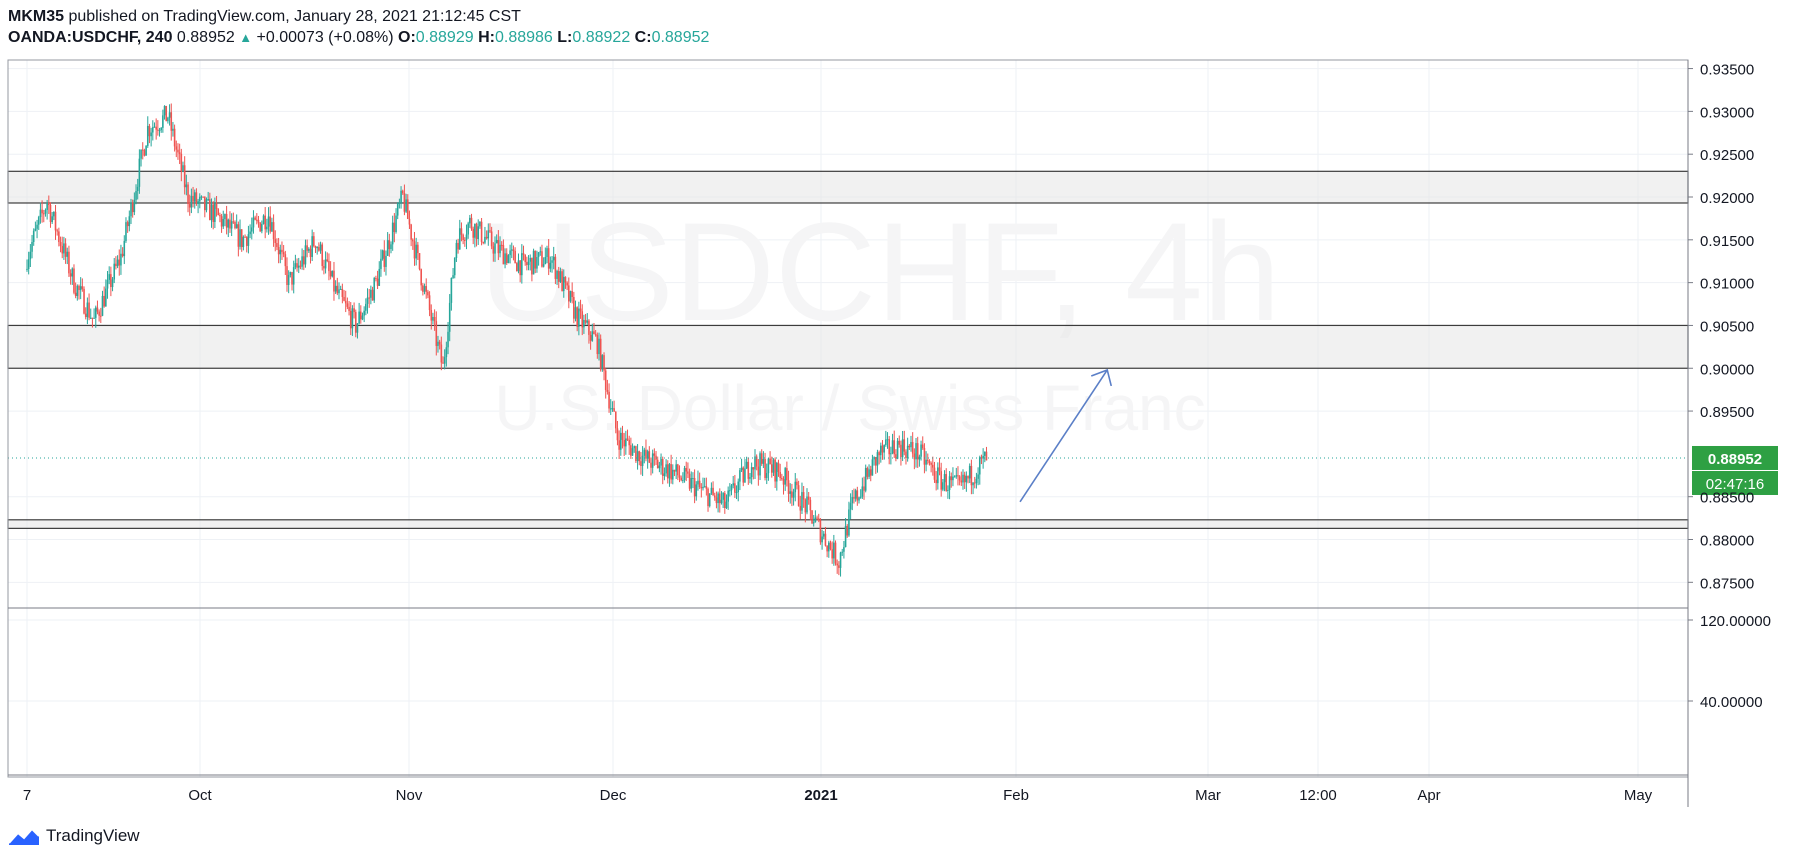 The height and width of the screenshot is (860, 1794). I want to click on tradingview-logo: TradingView, so click(74, 836).